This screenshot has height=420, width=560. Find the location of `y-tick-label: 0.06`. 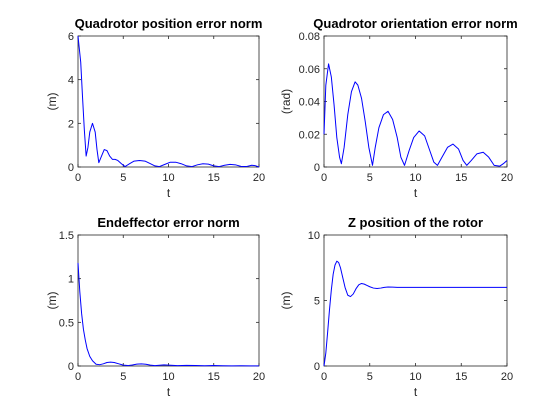

y-tick-label: 0.06 is located at coordinates (309, 70).